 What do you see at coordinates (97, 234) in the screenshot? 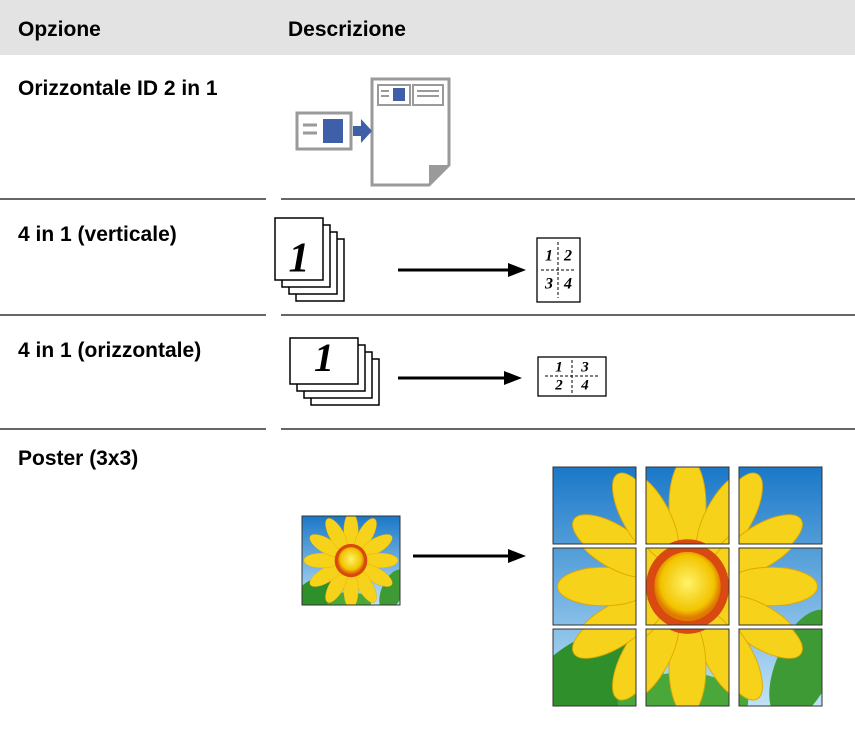
I see `option-label: 4 in 1 (verticale)` at bounding box center [97, 234].